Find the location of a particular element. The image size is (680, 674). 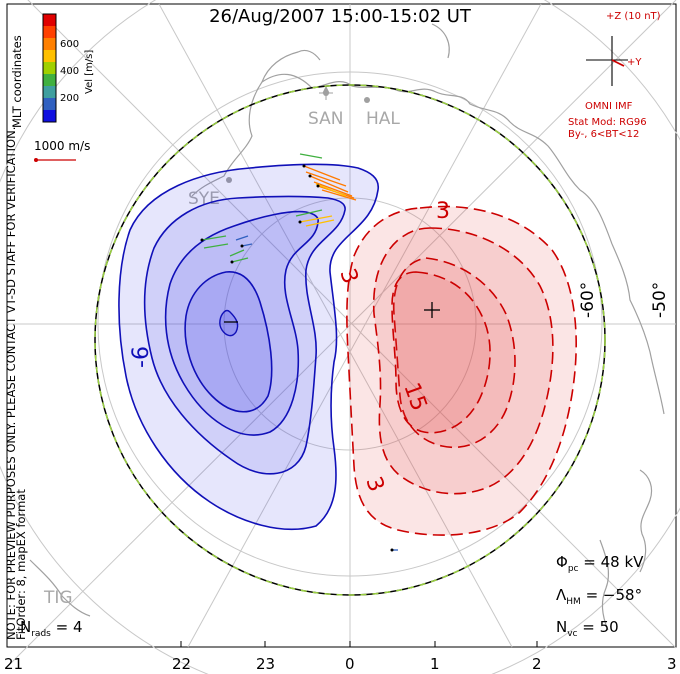

nrads-value: = 4 is located at coordinates (66, 627).